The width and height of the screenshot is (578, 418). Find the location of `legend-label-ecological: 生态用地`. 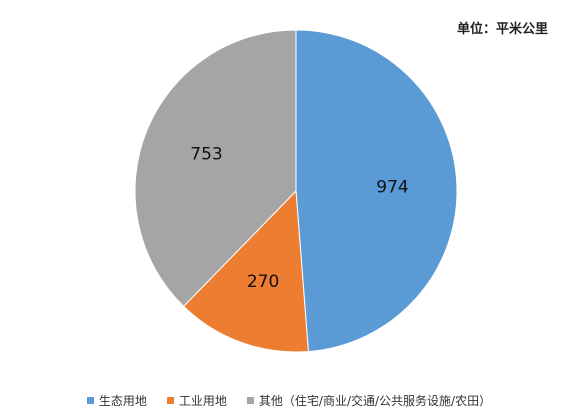

legend-label-ecological: 生态用地 is located at coordinates (122, 401).